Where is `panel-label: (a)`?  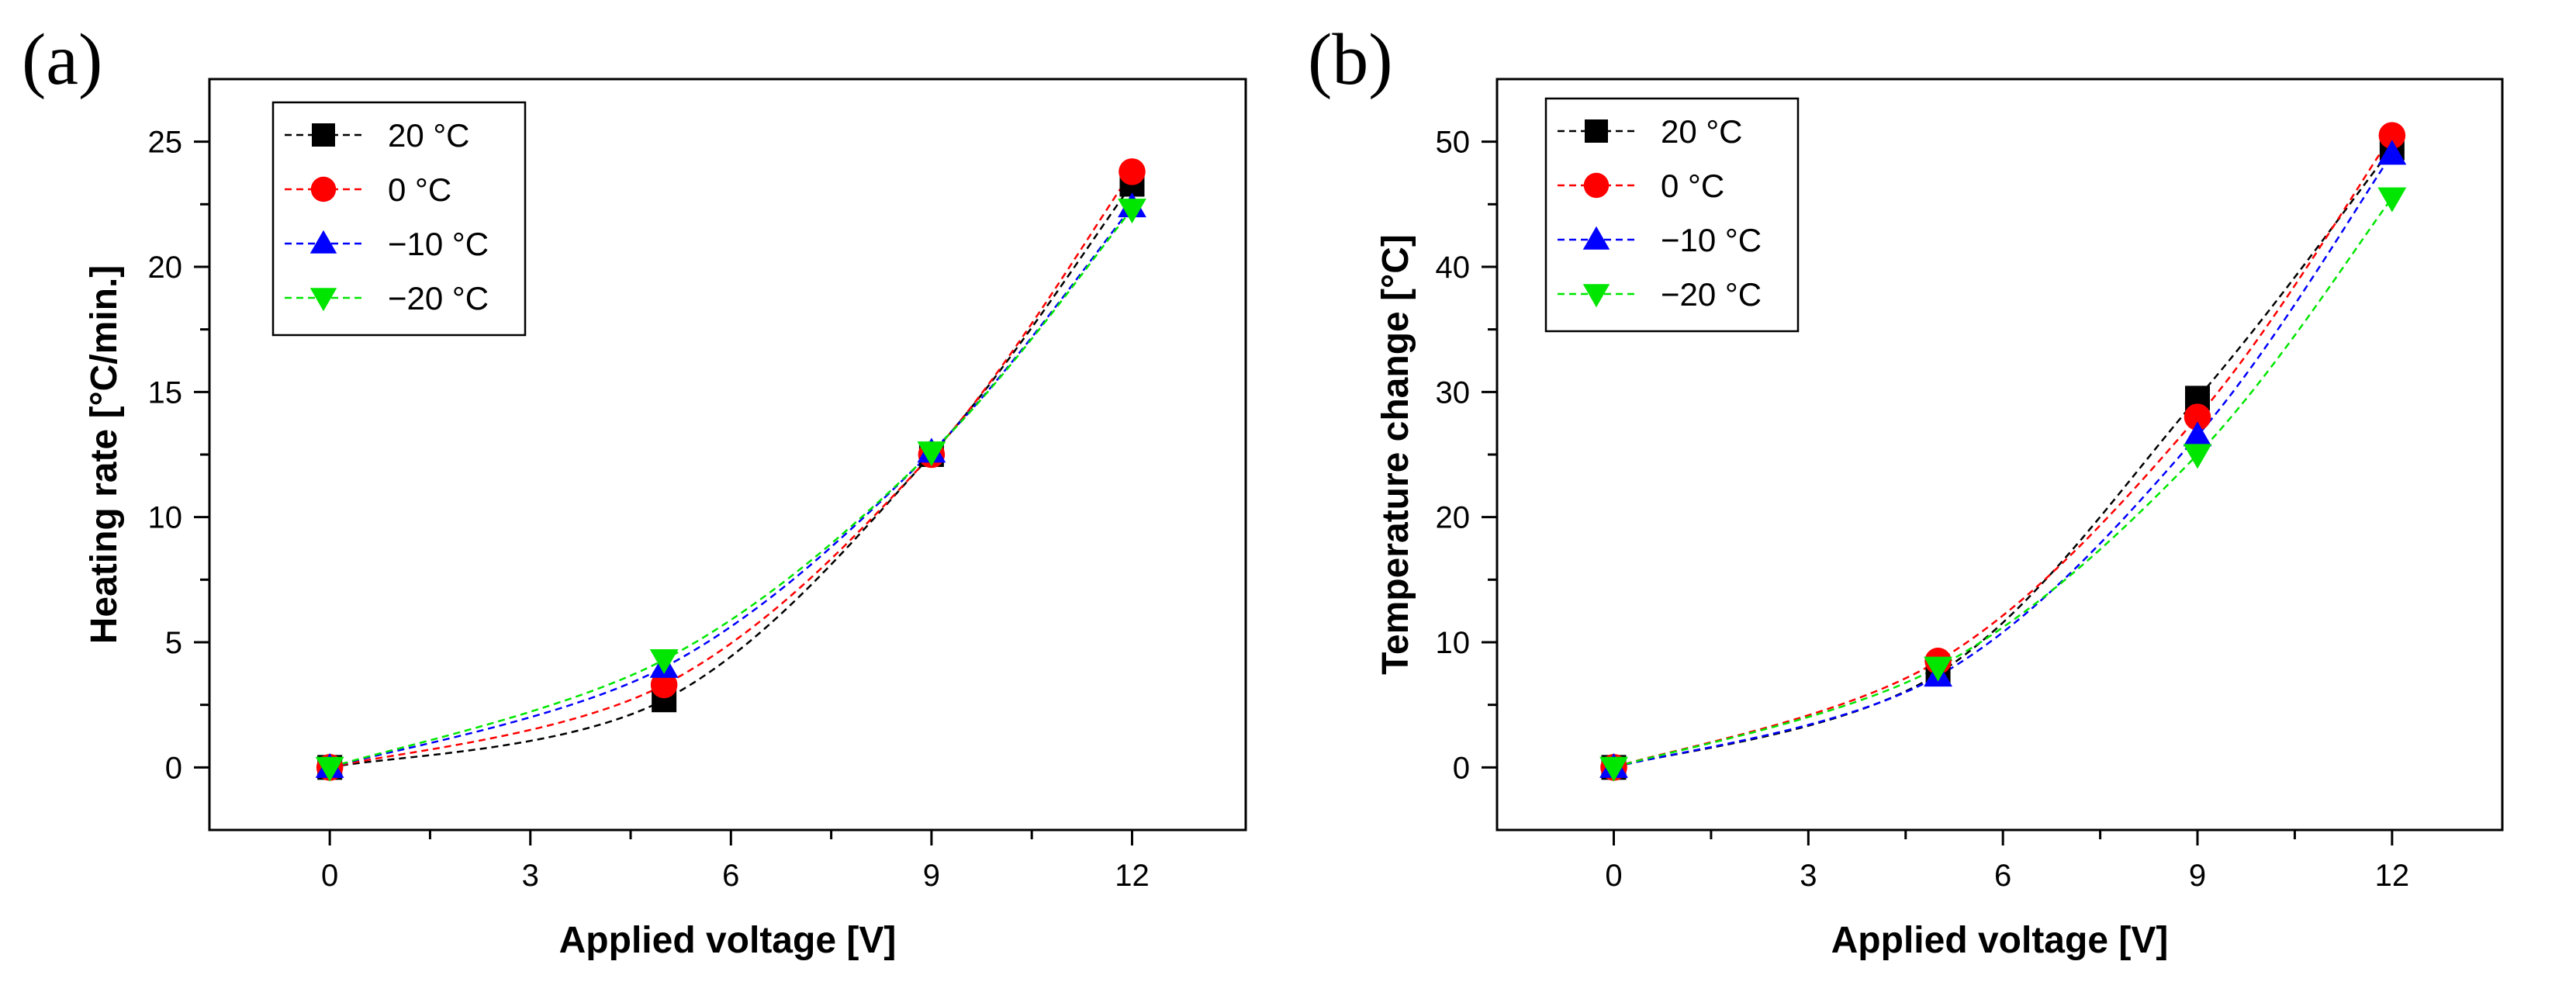
panel-label: (a) is located at coordinates (62, 59).